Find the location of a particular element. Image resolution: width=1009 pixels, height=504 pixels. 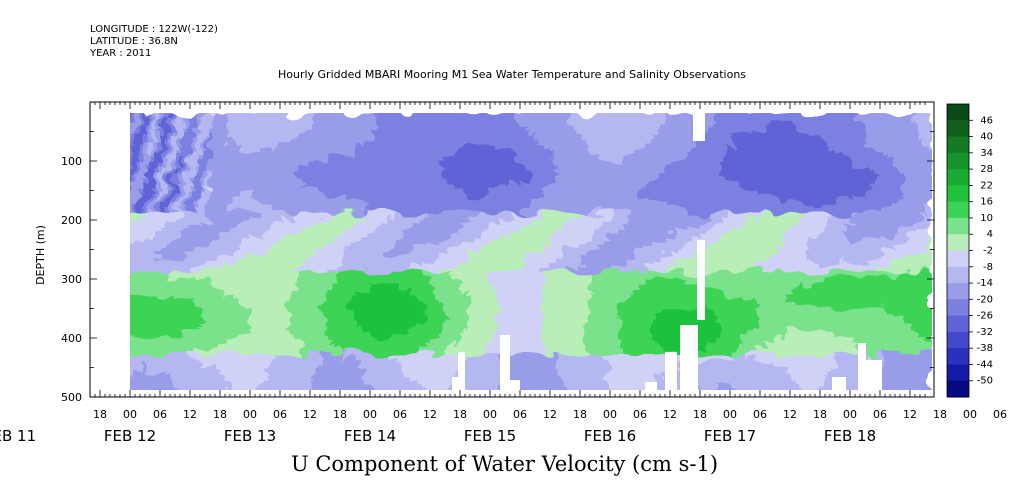

longitude-label: LONGITUDE : 122W(-122) is located at coordinates (154, 29).